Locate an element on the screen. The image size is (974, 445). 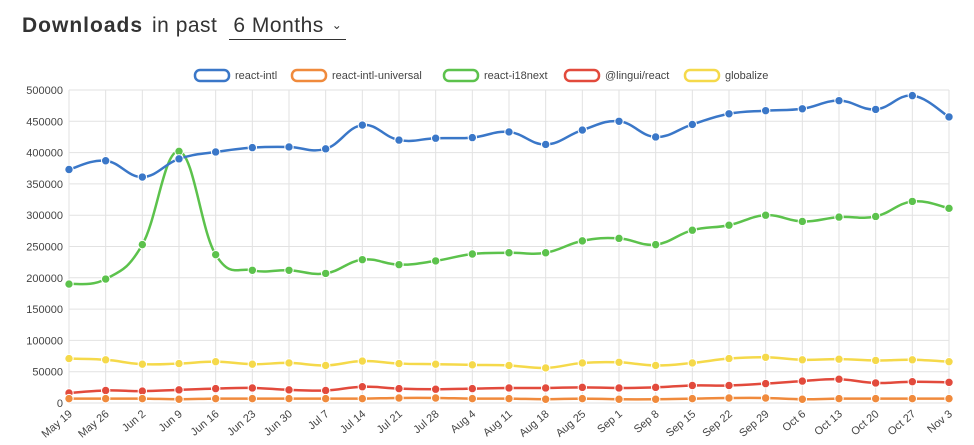
series-react-intl-universal is located at coordinates (509, 398).